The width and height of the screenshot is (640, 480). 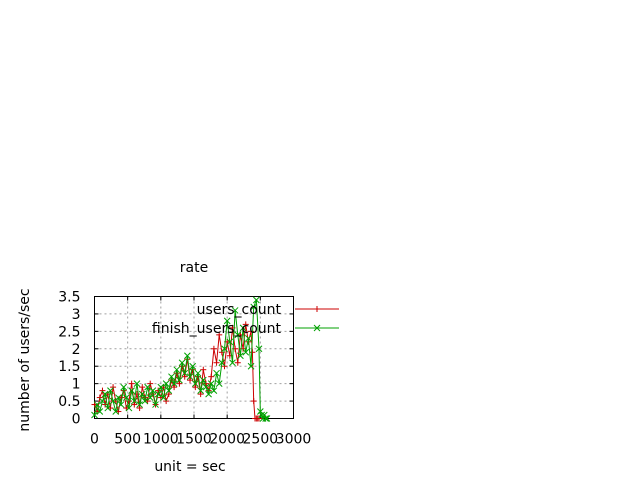 What do you see at coordinates (76, 420) in the screenshot?
I see `y-tick-label: 0` at bounding box center [76, 420].